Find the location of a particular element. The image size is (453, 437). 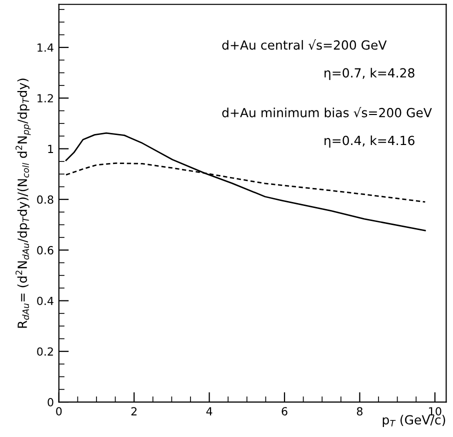

annotation: η=0.7, k=4.28 is located at coordinates (369, 74).